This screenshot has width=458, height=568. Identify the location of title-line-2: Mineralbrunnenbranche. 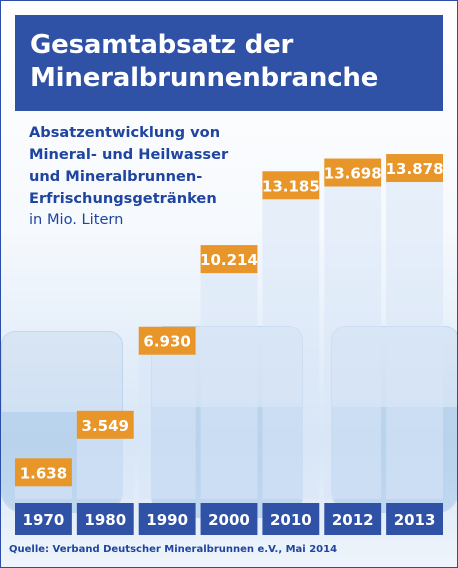
(204, 78).